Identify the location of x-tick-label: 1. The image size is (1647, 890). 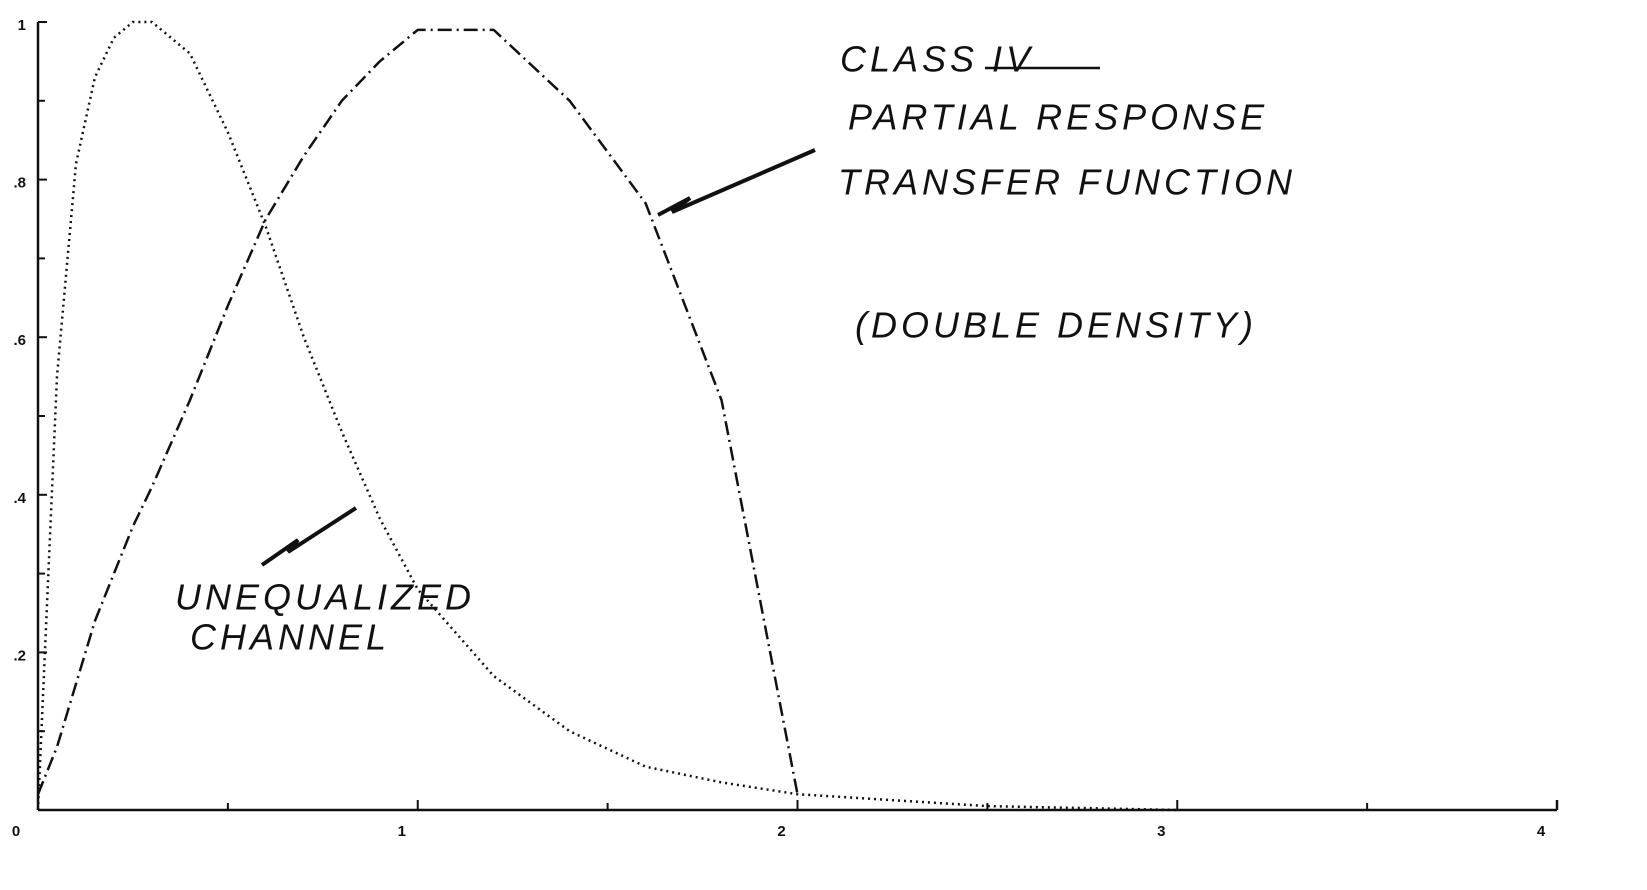
(402, 831).